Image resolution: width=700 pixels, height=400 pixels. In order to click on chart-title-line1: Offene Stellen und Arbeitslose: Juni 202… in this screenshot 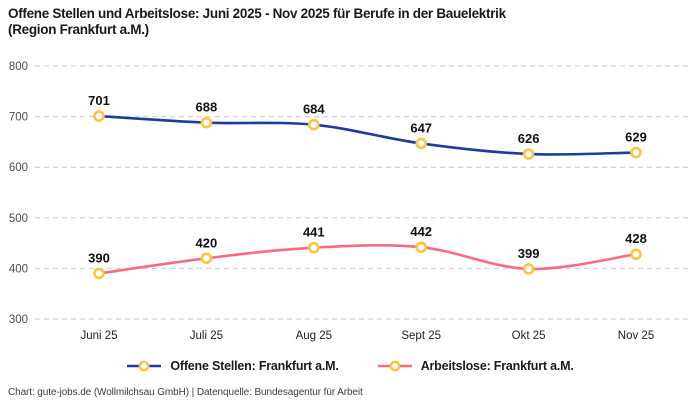, I will do `click(257, 13)`.